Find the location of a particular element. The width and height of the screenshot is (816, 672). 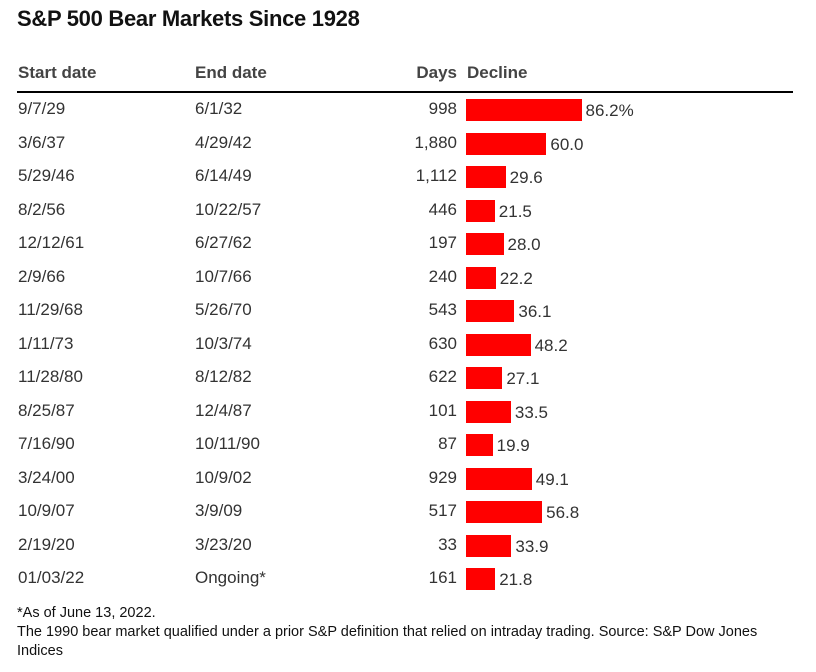

end-date: 12/4/87 is located at coordinates (223, 410).